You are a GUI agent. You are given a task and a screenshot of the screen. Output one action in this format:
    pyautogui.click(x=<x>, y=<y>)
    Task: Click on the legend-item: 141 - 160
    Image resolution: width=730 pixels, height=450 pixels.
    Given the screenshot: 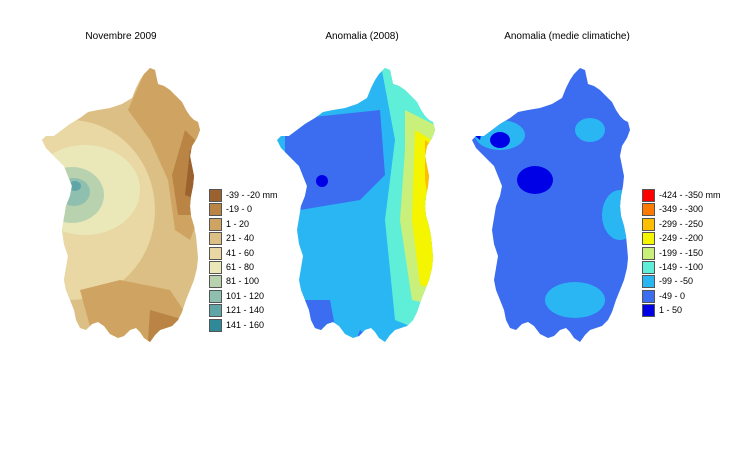 What is the action you would take?
    pyautogui.click(x=269, y=325)
    